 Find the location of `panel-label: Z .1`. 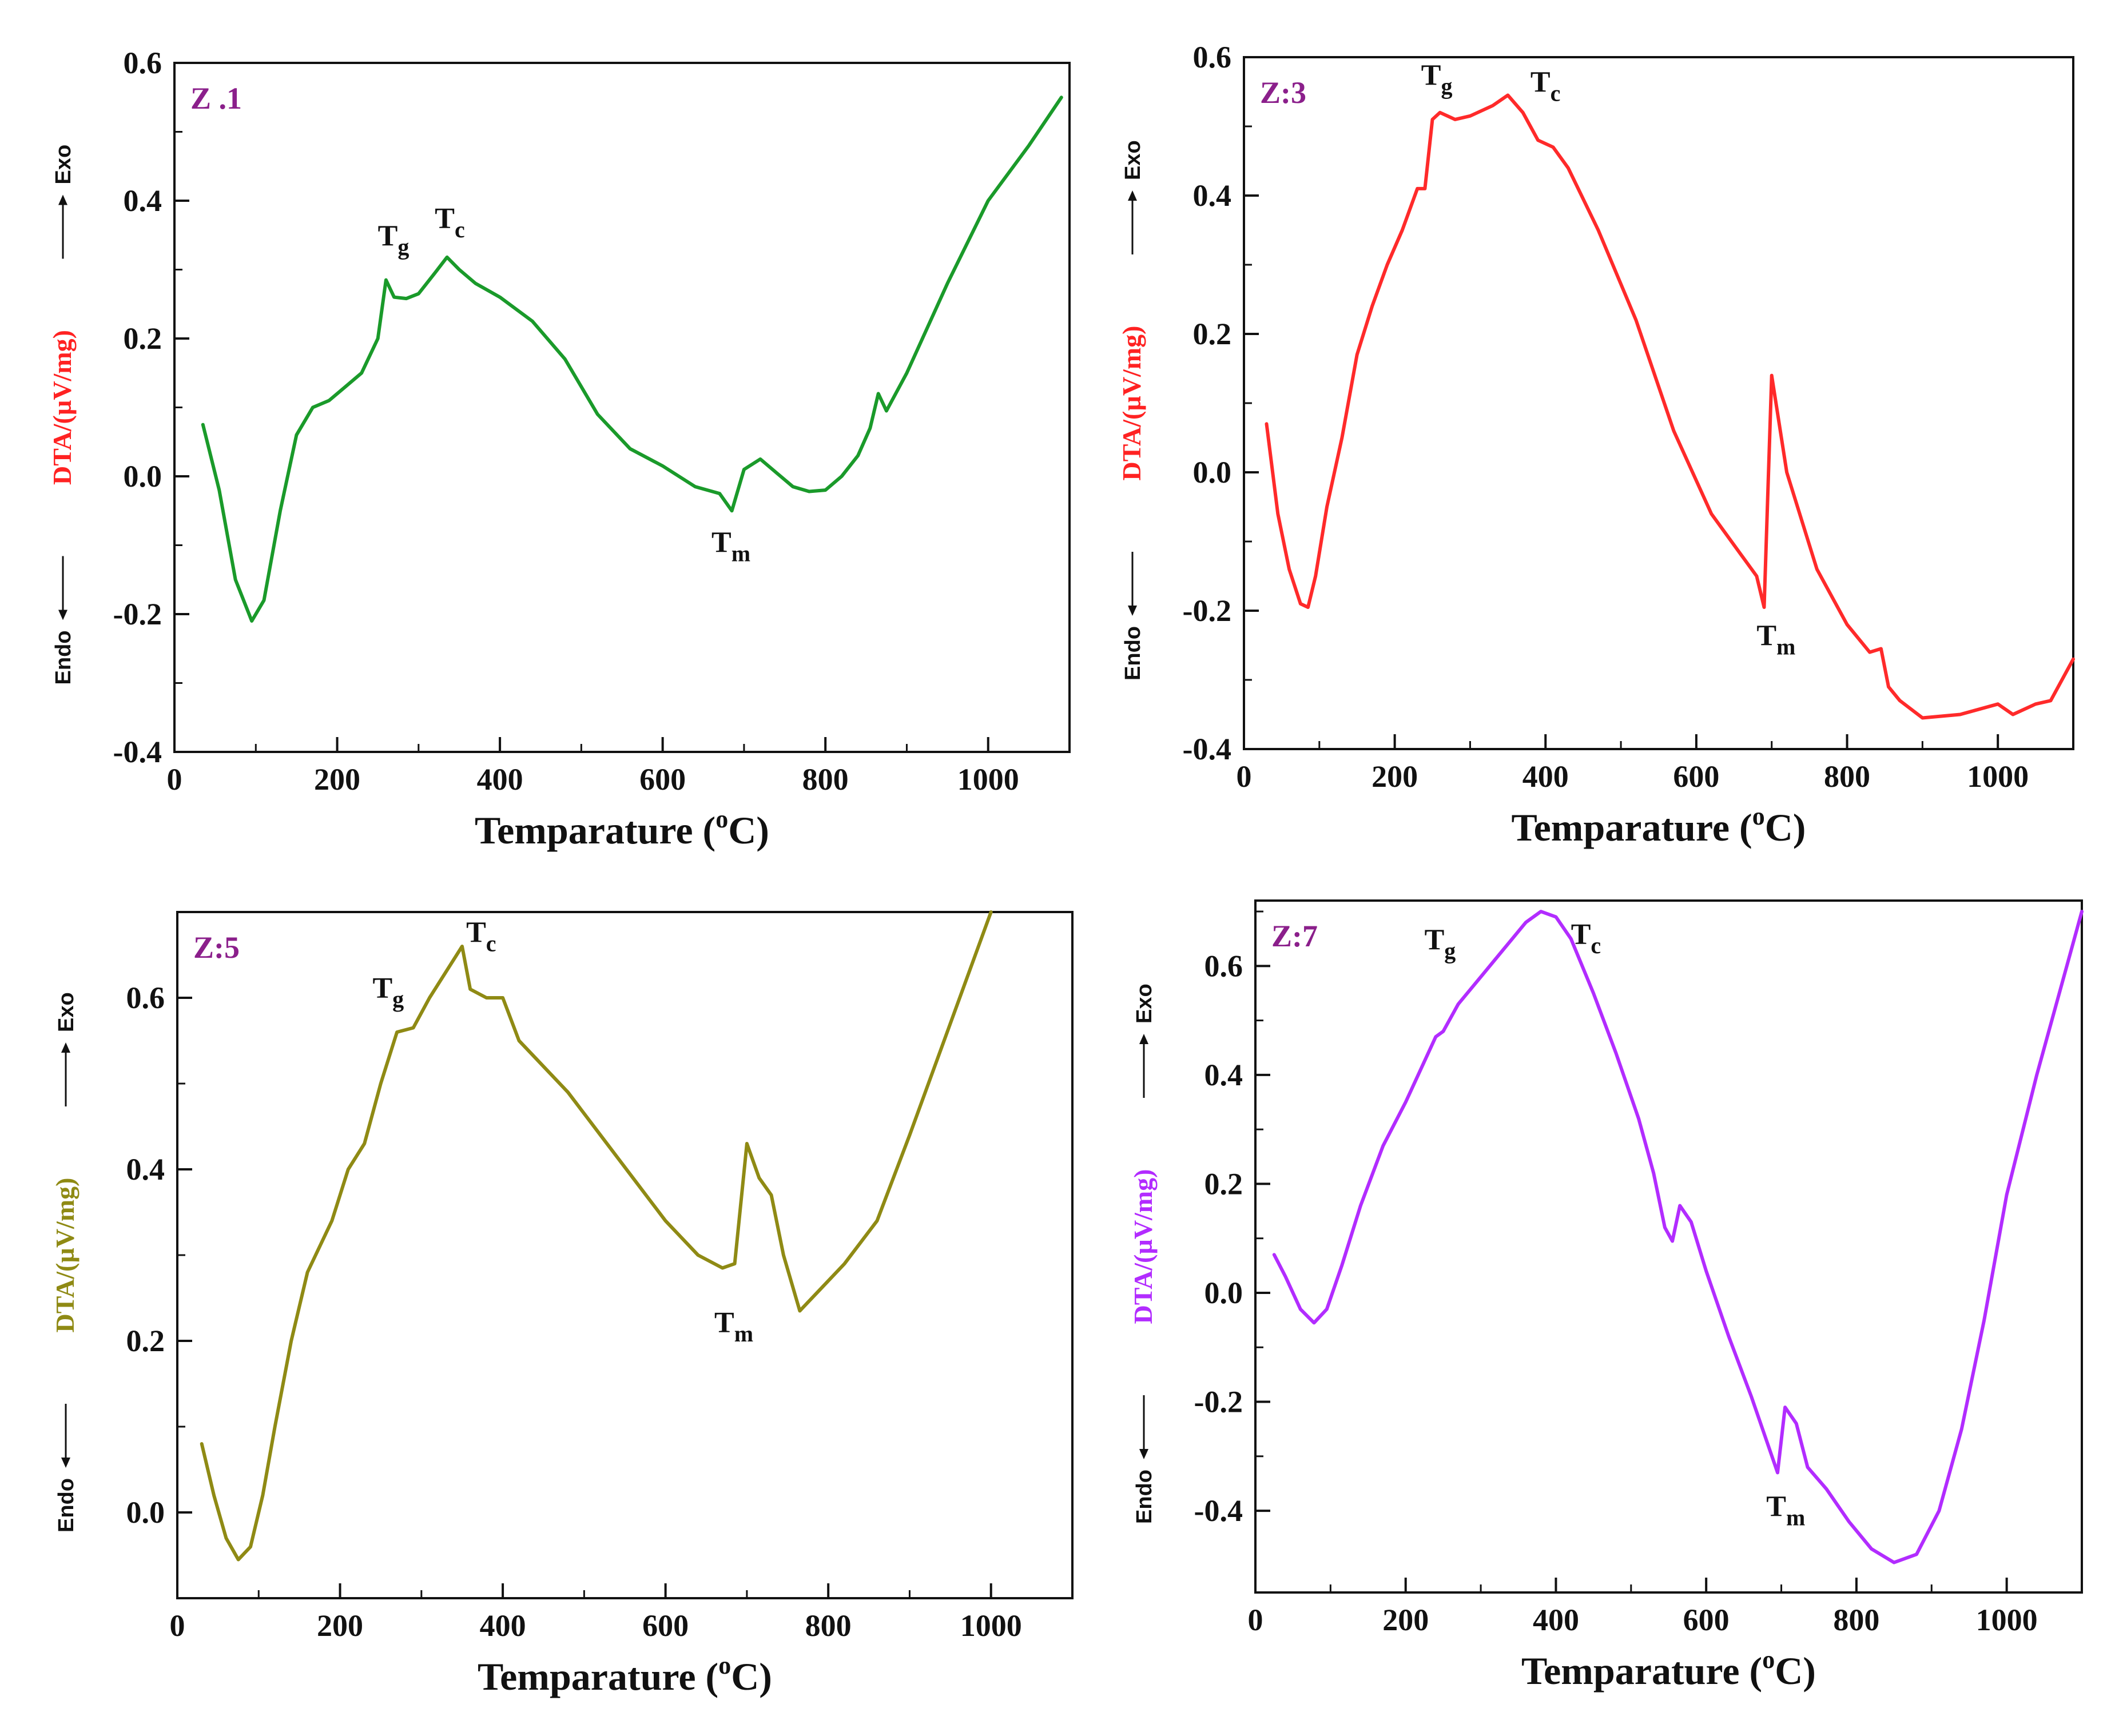

panel-label: Z .1 is located at coordinates (216, 98).